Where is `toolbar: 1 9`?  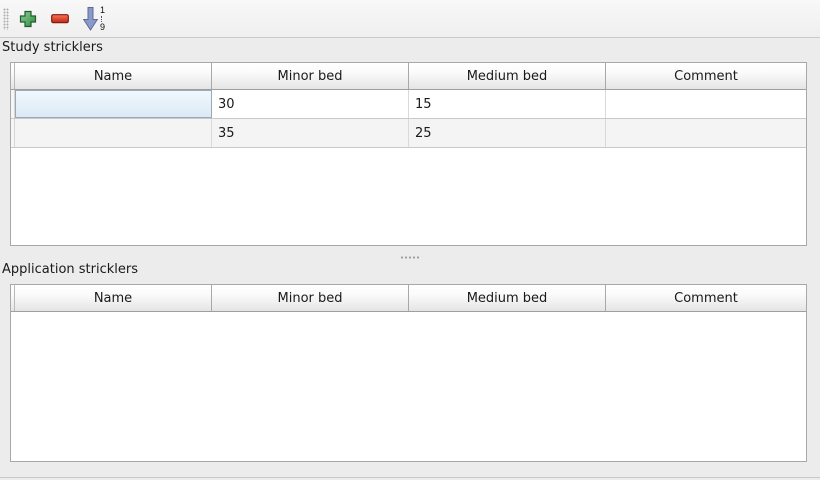
toolbar: 1 9 is located at coordinates (410, 19).